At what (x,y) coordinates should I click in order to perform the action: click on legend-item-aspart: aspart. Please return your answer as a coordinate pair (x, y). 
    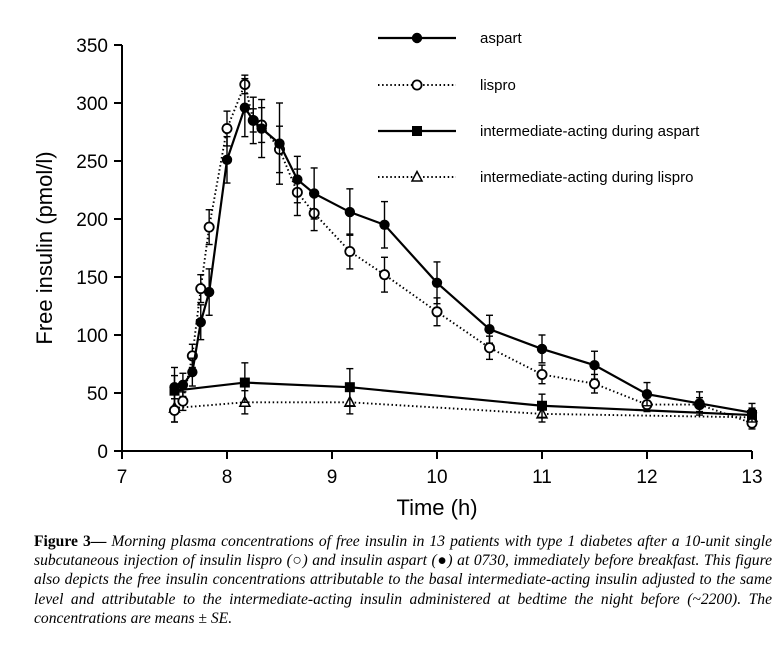
    Looking at the image, I should click on (450, 38).